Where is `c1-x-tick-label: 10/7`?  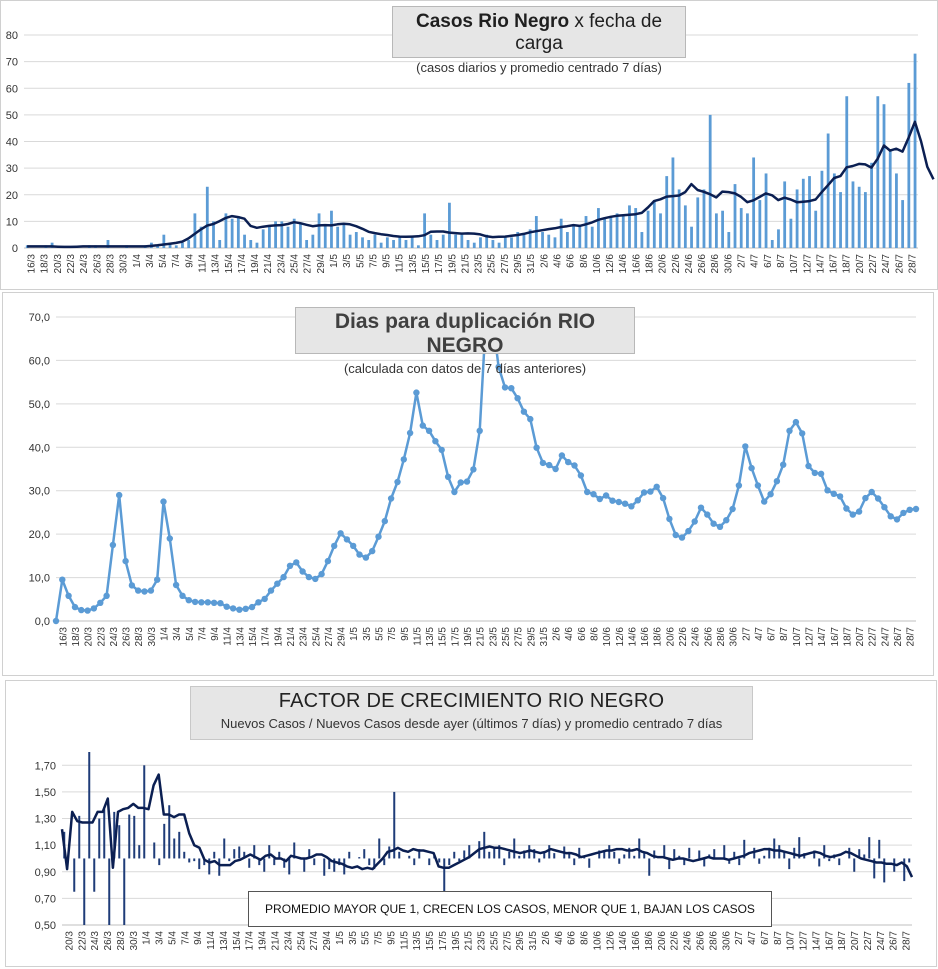 c1-x-tick-label: 10/7 is located at coordinates (794, 264).